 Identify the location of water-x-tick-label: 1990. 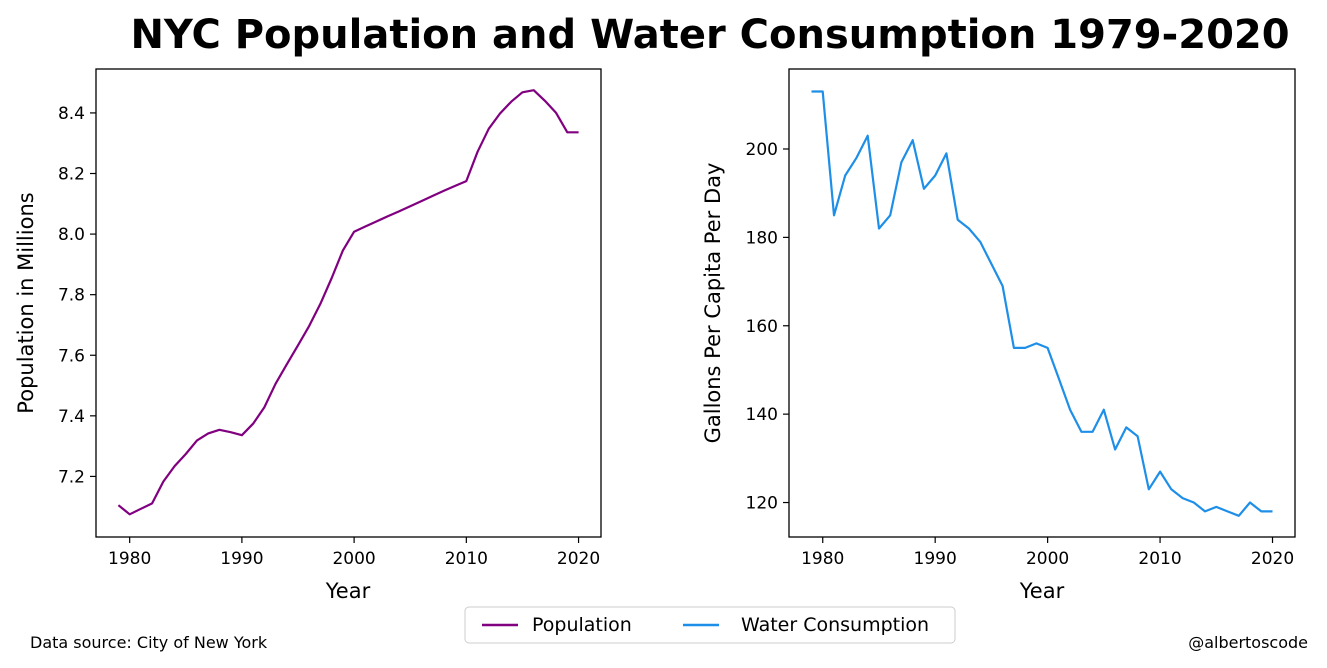
(935, 559).